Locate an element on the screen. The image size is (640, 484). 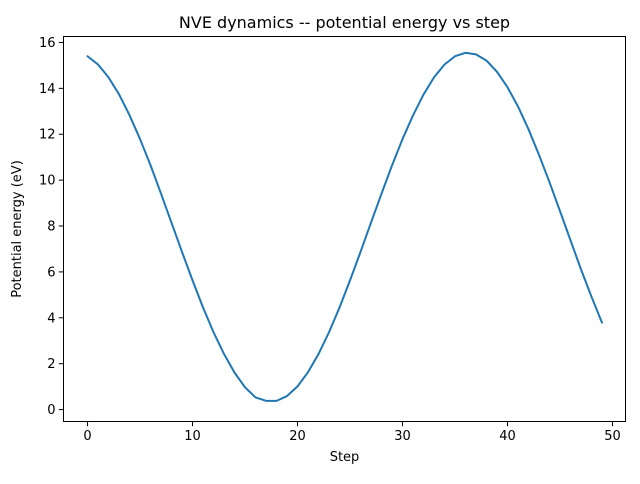
x-axis-label: Step is located at coordinates (345, 457).